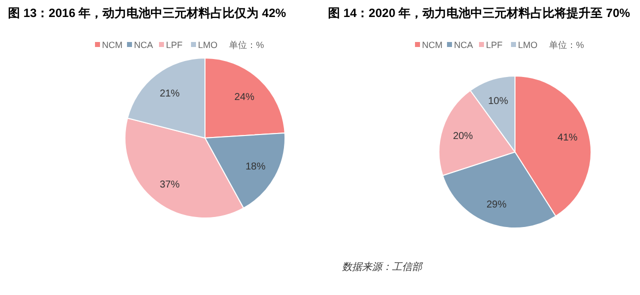  What do you see at coordinates (170, 94) in the screenshot?
I see `data-label: 21%` at bounding box center [170, 94].